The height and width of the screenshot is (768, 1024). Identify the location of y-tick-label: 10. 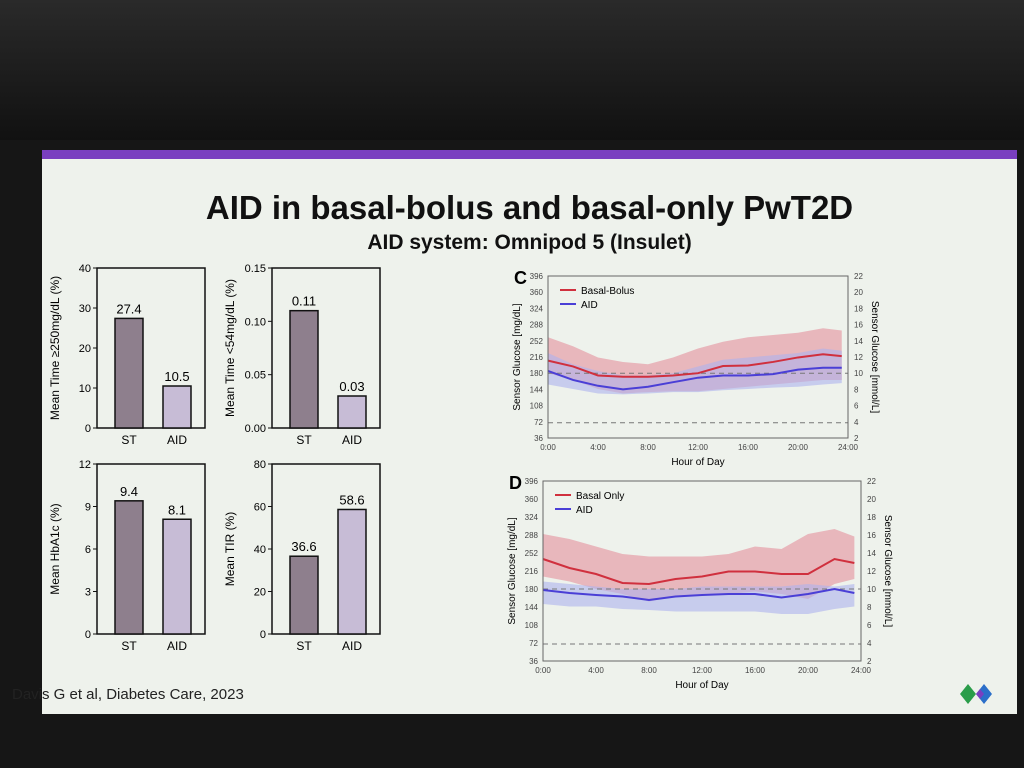
(85, 389).